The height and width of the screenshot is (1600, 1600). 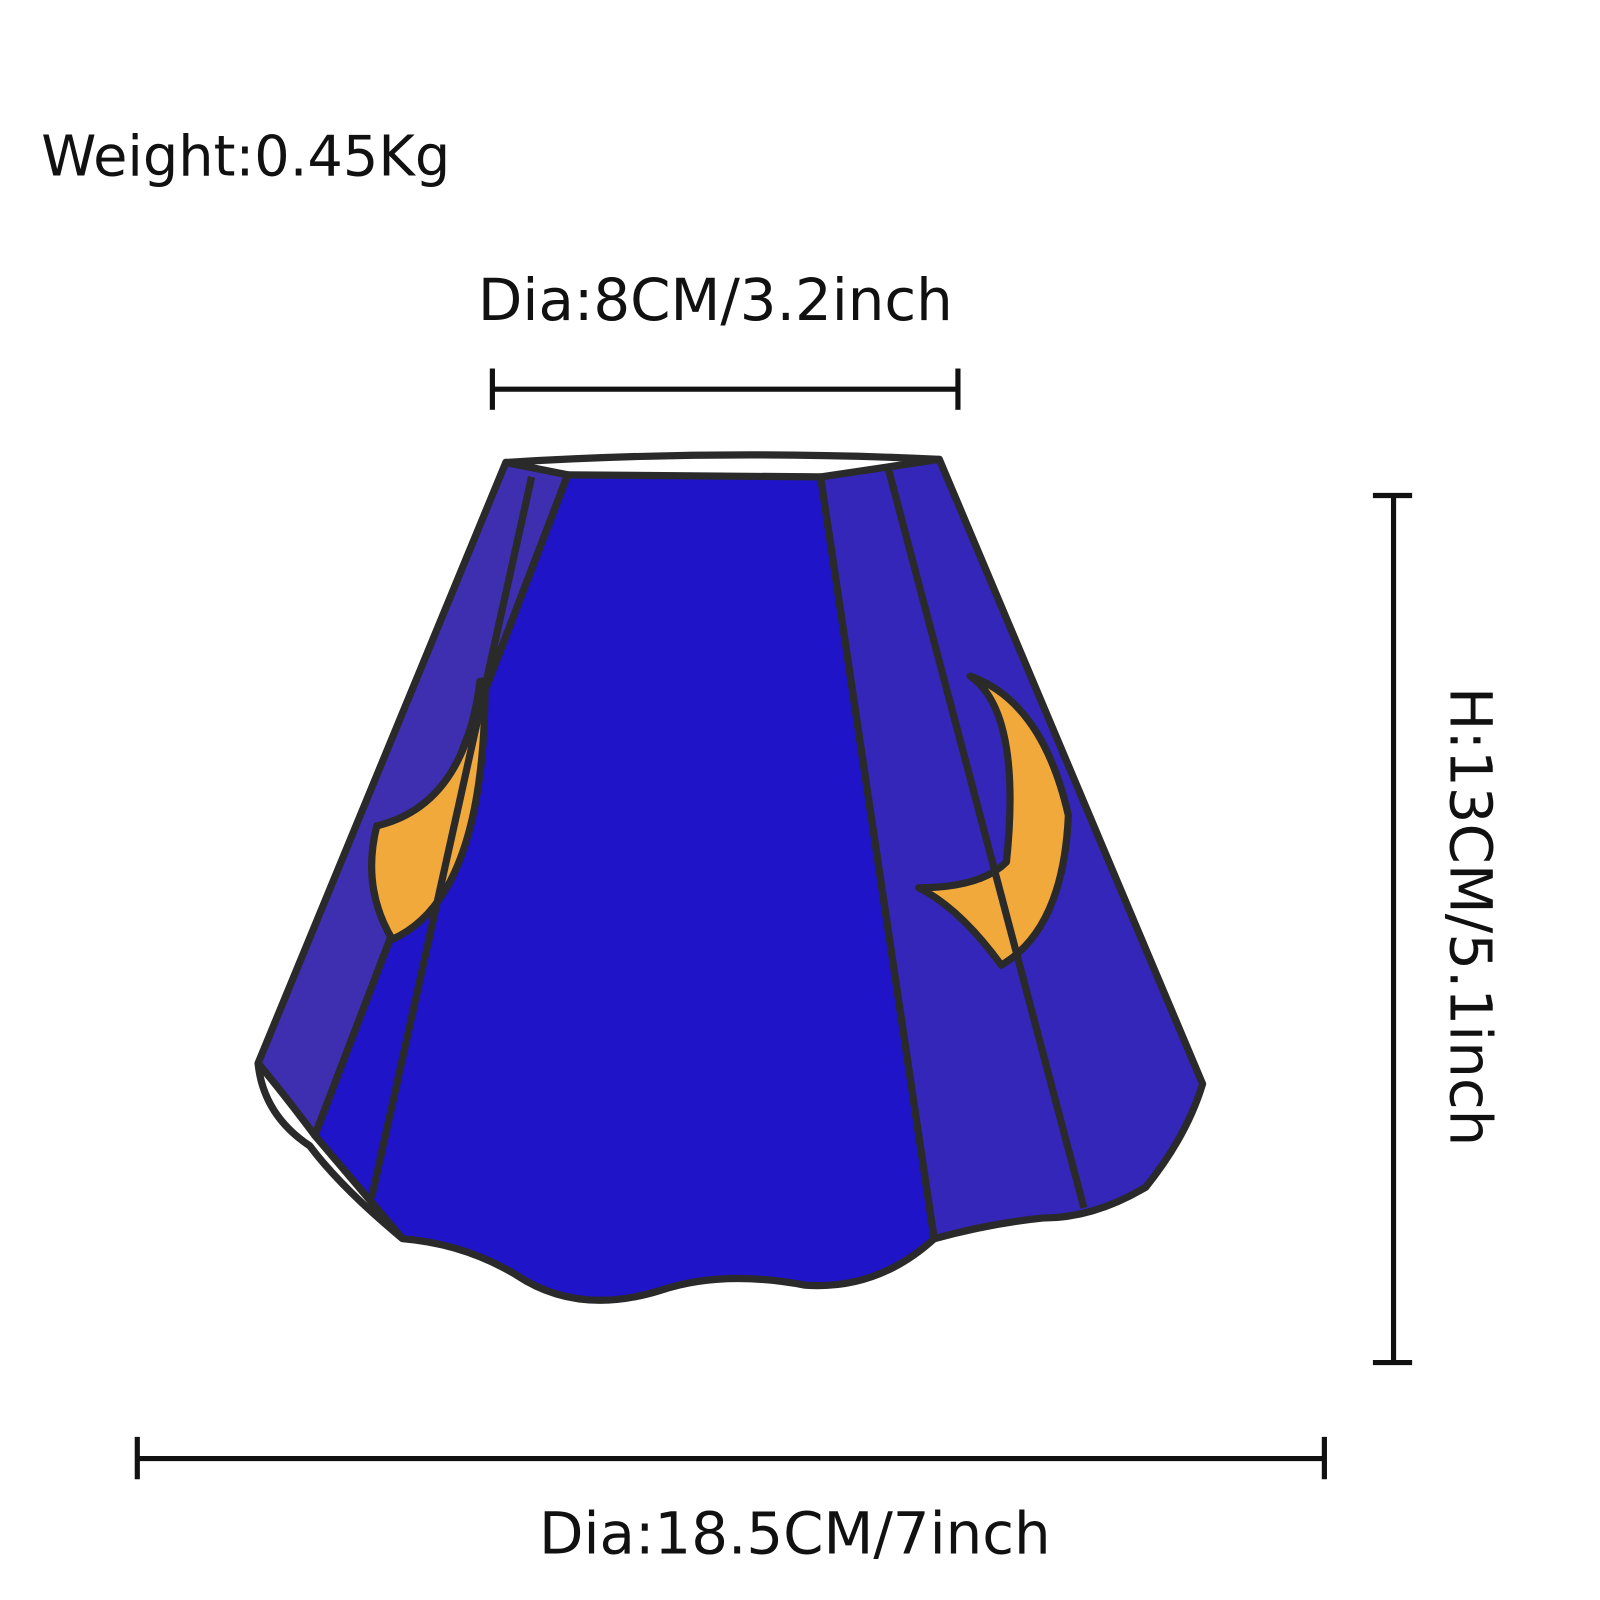 I want to click on top-diameter-label: Dia:8CM/3.2inch, so click(x=715, y=300).